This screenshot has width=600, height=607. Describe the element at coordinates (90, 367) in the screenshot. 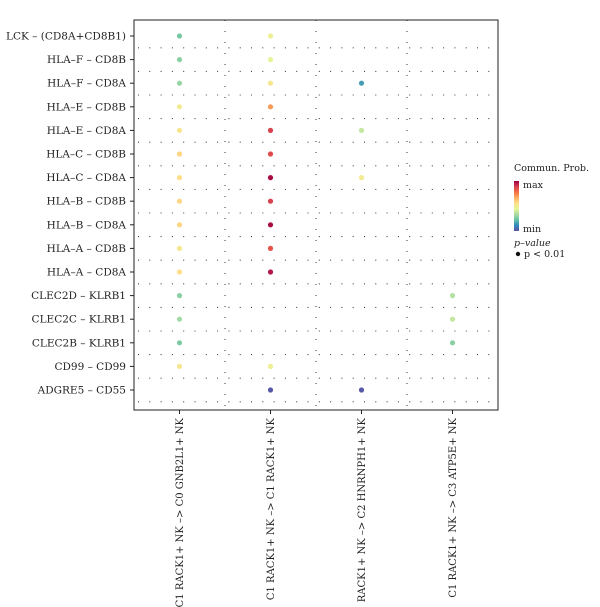

I see `y-tick-label: CD99 – CD99` at that location.